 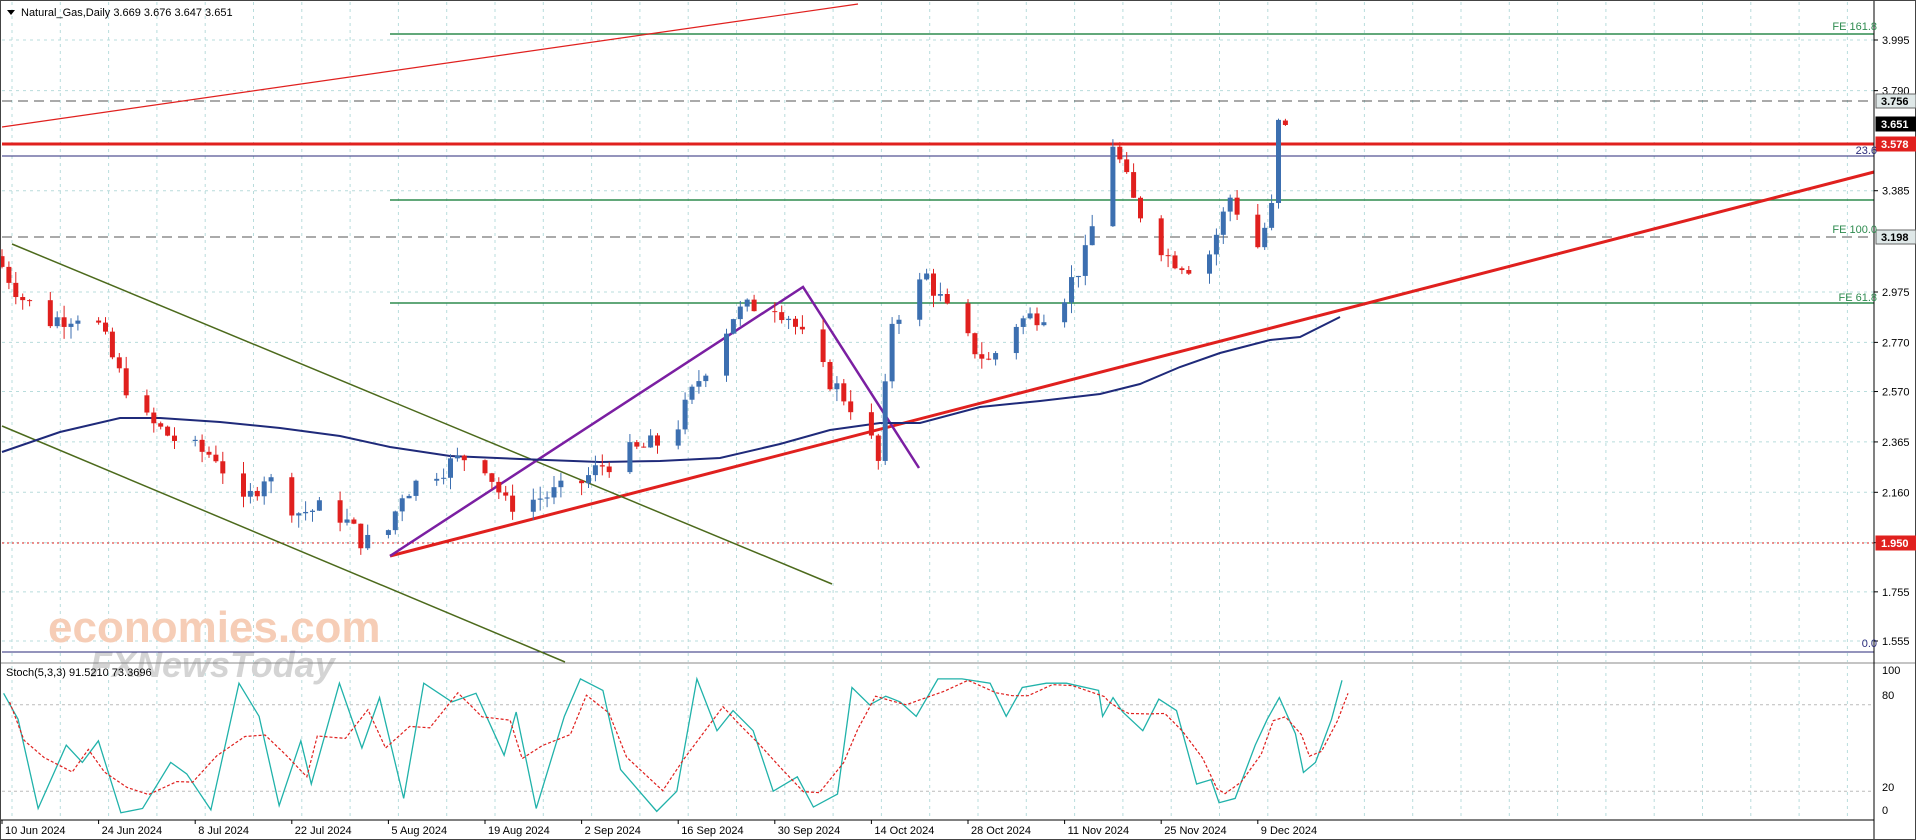 What do you see at coordinates (214, 627) in the screenshot?
I see `watermark-brand: economies.com` at bounding box center [214, 627].